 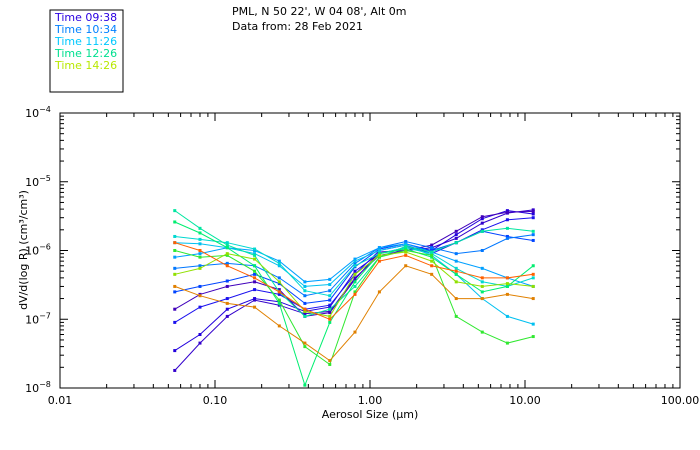 What do you see at coordinates (370, 400) in the screenshot?
I see `x-tick-label: 1.00` at bounding box center [370, 400].